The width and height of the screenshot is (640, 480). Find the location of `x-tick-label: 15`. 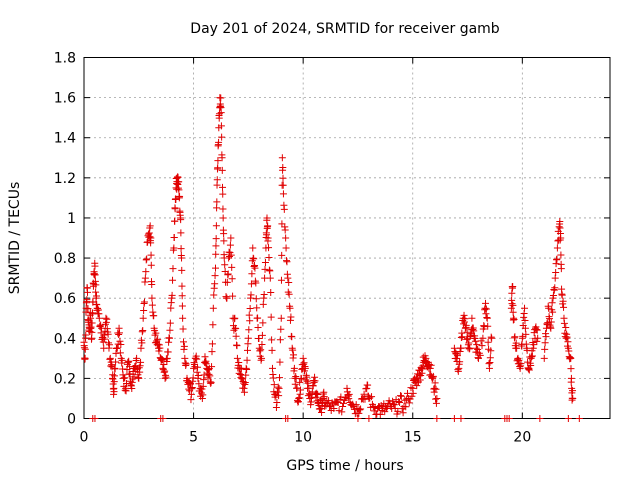

x-tick-label: 15 is located at coordinates (413, 438).